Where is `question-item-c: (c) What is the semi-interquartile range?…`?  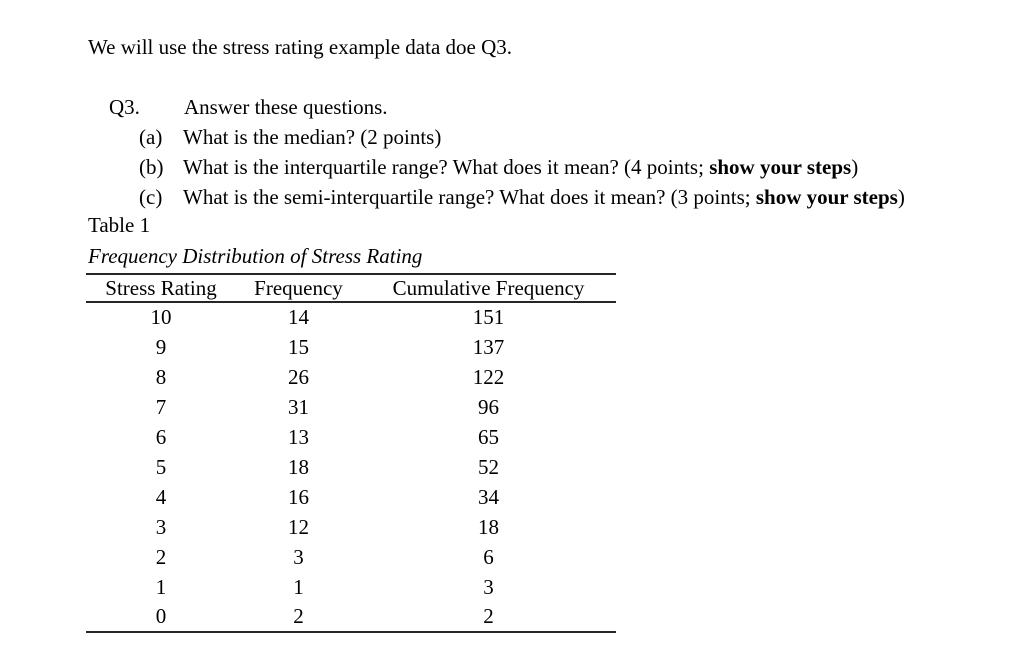 question-item-c: (c) What is the semi-interquartile range?… is located at coordinates (511, 197).